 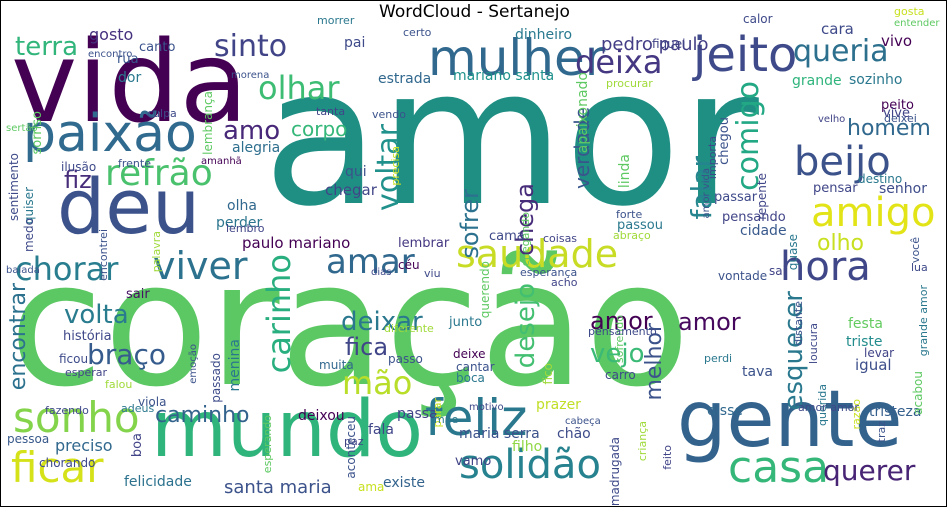 I want to click on cloud-word: homem, so click(x=889, y=128).